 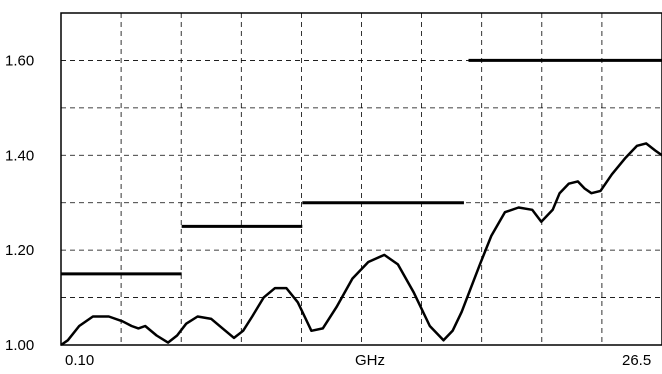 What do you see at coordinates (370, 360) in the screenshot?
I see `x-axis-label: GHz` at bounding box center [370, 360].